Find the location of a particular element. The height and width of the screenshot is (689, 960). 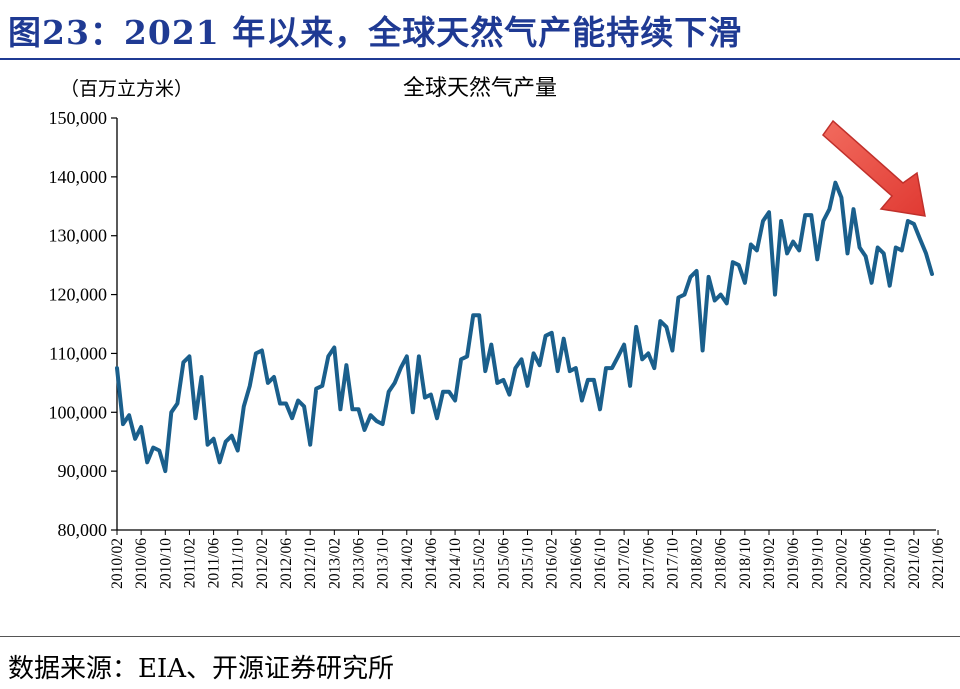

y-tick-label: 150,000 is located at coordinates (78, 118).